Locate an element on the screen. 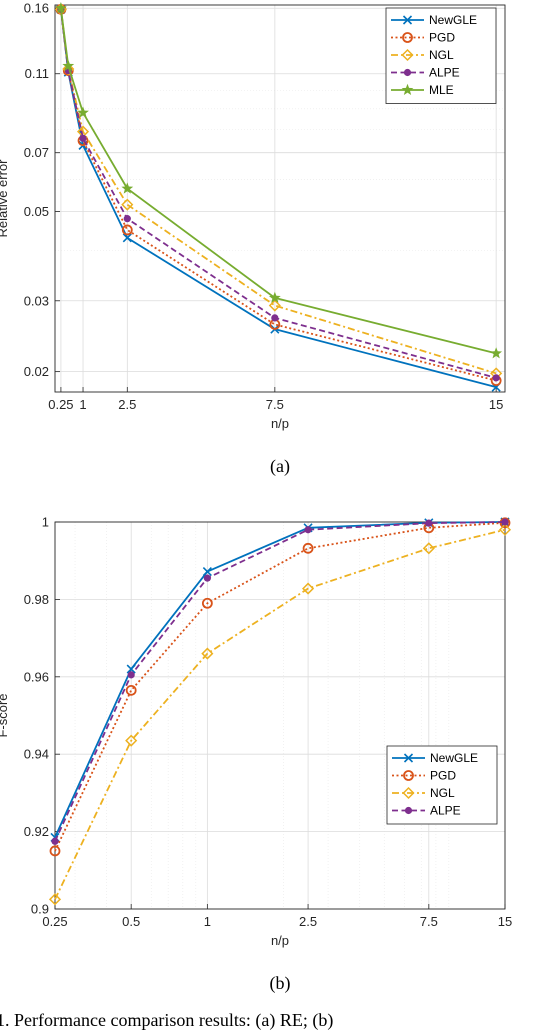 The height and width of the screenshot is (1030, 540). legend-entry-mle: MLE is located at coordinates (441, 90).